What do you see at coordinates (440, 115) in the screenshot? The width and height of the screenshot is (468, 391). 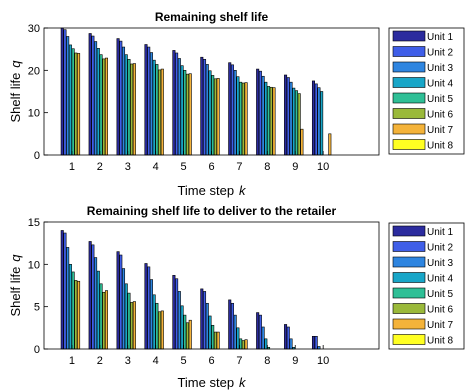 I see `legend-label-unit-6: Unit 6` at bounding box center [440, 115].